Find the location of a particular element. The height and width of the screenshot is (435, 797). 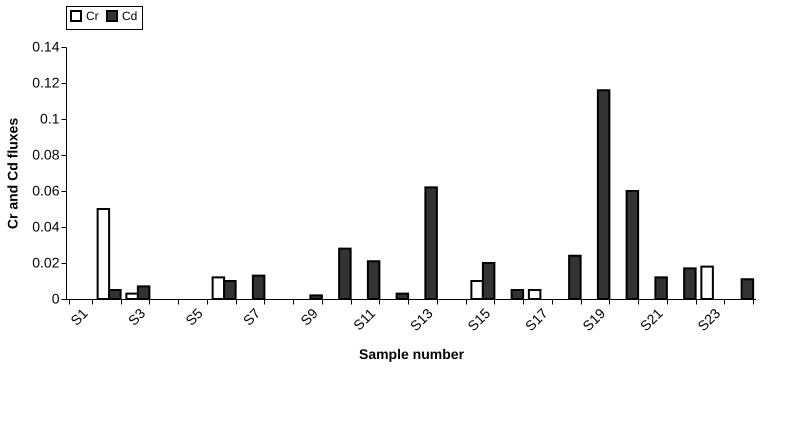

x-tick-label: S17 is located at coordinates (536, 319).